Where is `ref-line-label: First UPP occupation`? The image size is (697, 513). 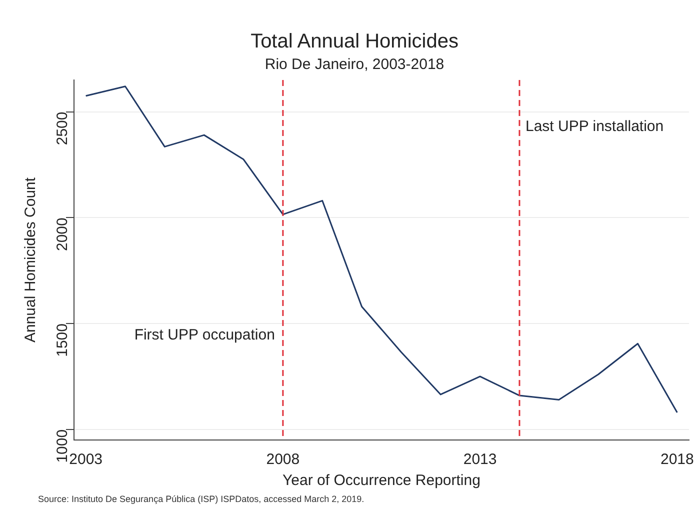
ref-line-label: First UPP occupation is located at coordinates (204, 335).